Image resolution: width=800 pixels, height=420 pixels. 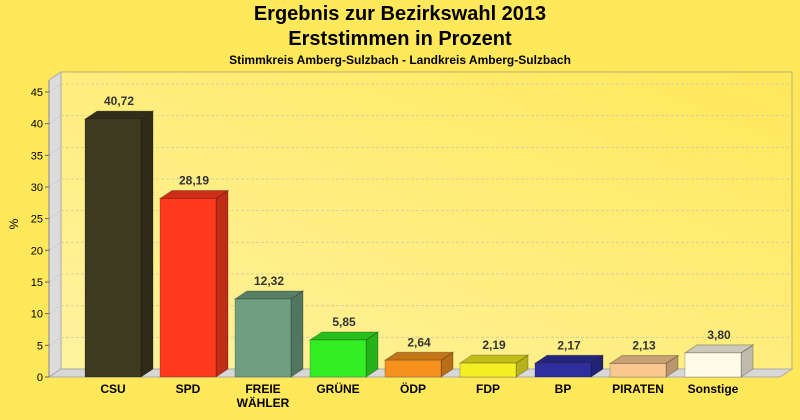 What do you see at coordinates (400, 14) in the screenshot?
I see `chart-title: Ergebnis zur Bezirkswahl 2013` at bounding box center [400, 14].